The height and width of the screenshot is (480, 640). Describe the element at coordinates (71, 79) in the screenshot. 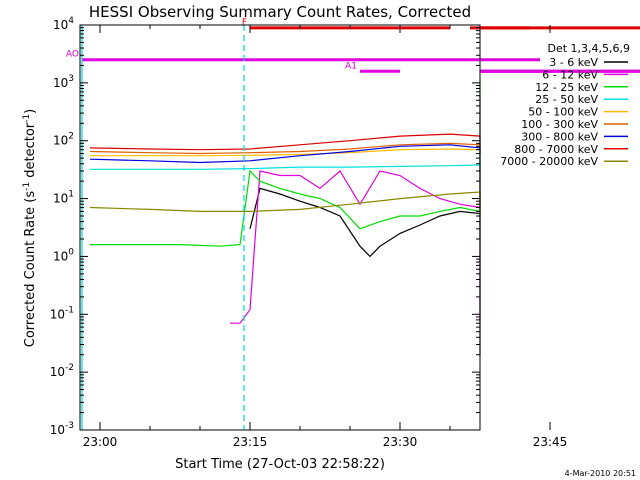

I see `y-tick-label-exp: 3` at that location.